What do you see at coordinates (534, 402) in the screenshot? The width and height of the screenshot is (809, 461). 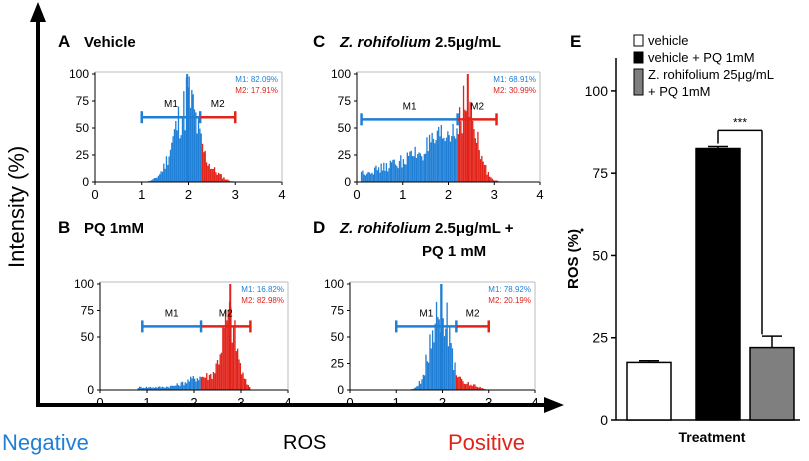 I see `histogram-x-tick-label-d: 4` at bounding box center [534, 402].